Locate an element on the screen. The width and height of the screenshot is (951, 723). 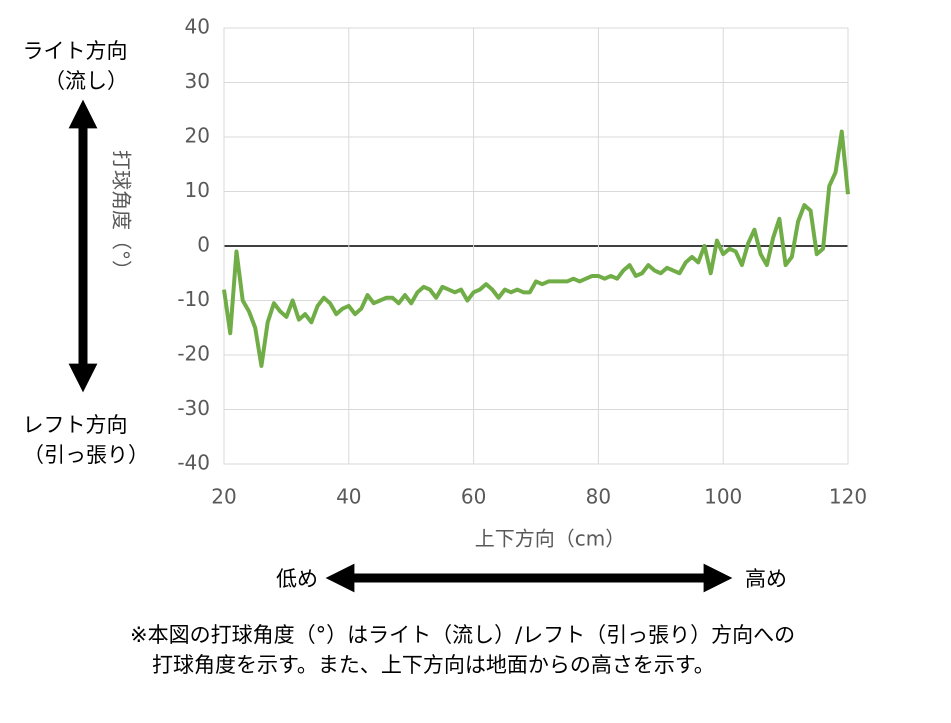
x-axis-label: 上下方向（cm） is located at coordinates (550, 539).